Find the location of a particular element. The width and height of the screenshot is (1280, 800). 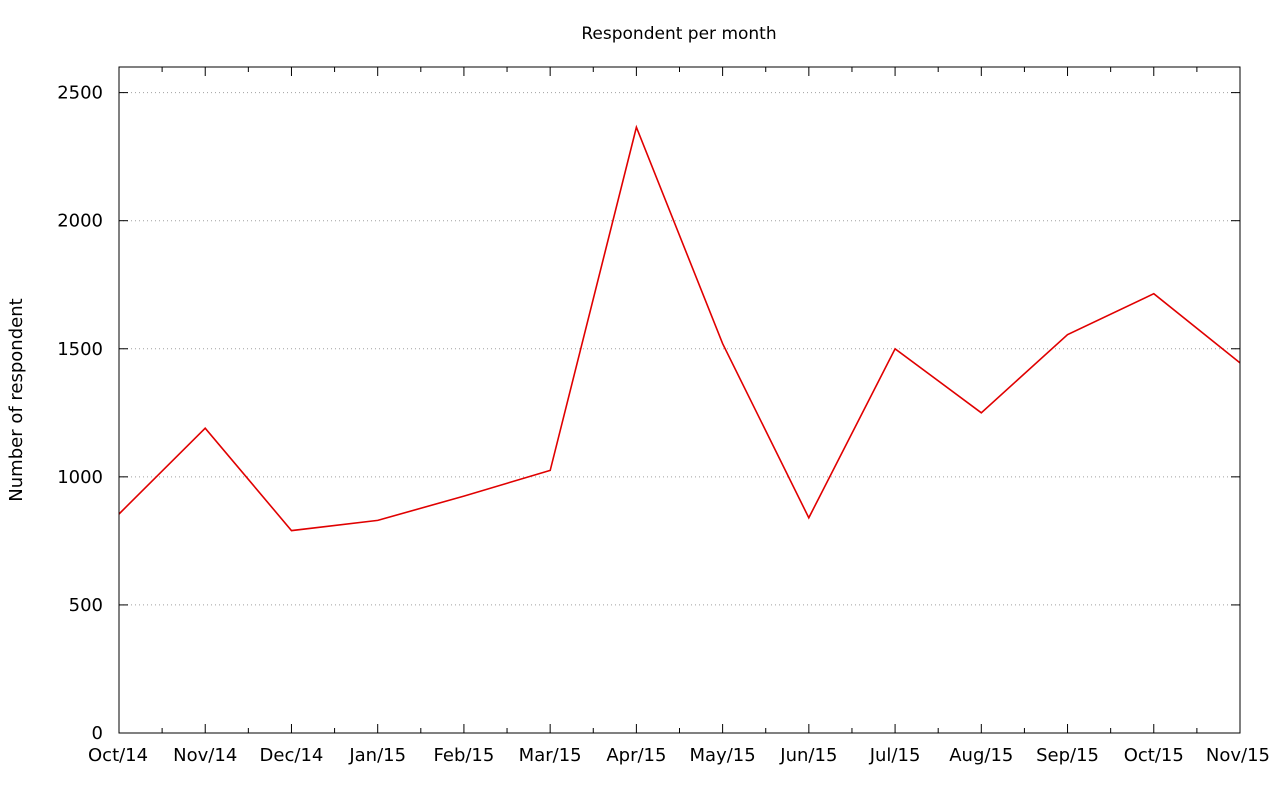

x-tick-label-0: Oct/14 is located at coordinates (118, 755).